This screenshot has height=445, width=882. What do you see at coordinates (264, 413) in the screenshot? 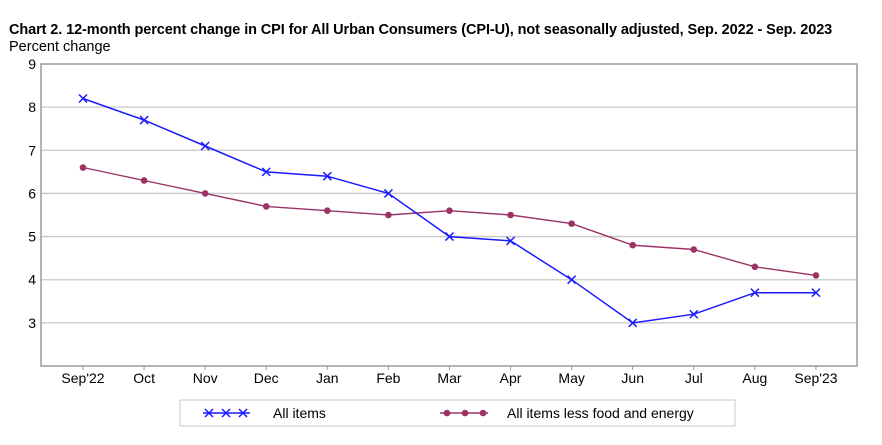
I see `legend-item-all-items: All items` at bounding box center [264, 413].